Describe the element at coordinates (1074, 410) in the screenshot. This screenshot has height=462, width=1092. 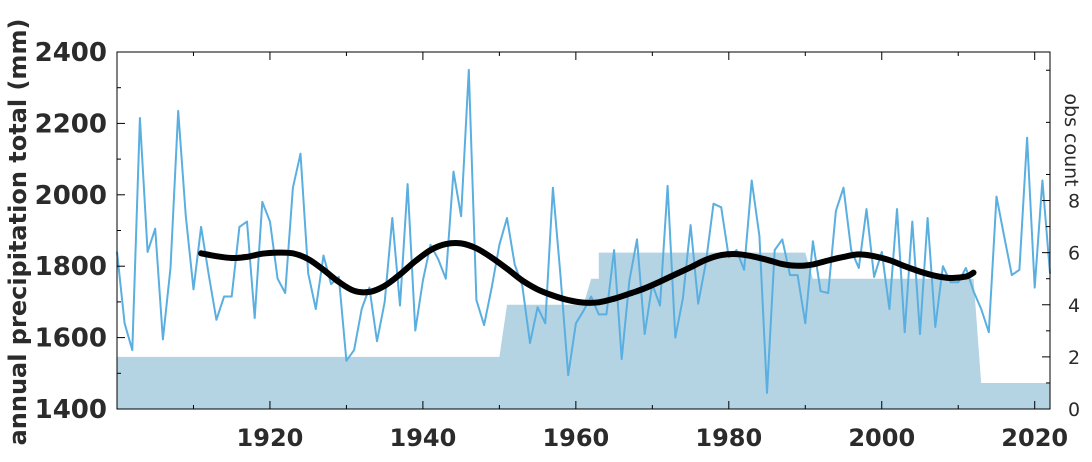
I see `y2-tick-label: 0` at that location.